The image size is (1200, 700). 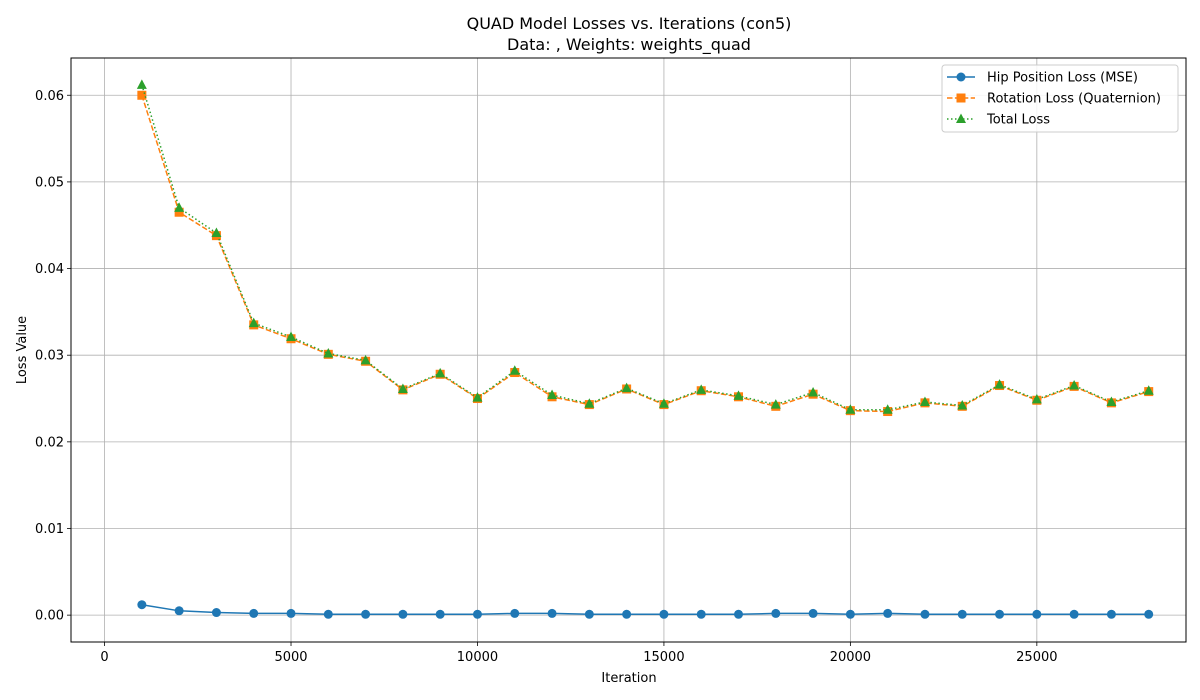 What do you see at coordinates (1018, 120) in the screenshot?
I see `legend-label: Total Loss` at bounding box center [1018, 120].